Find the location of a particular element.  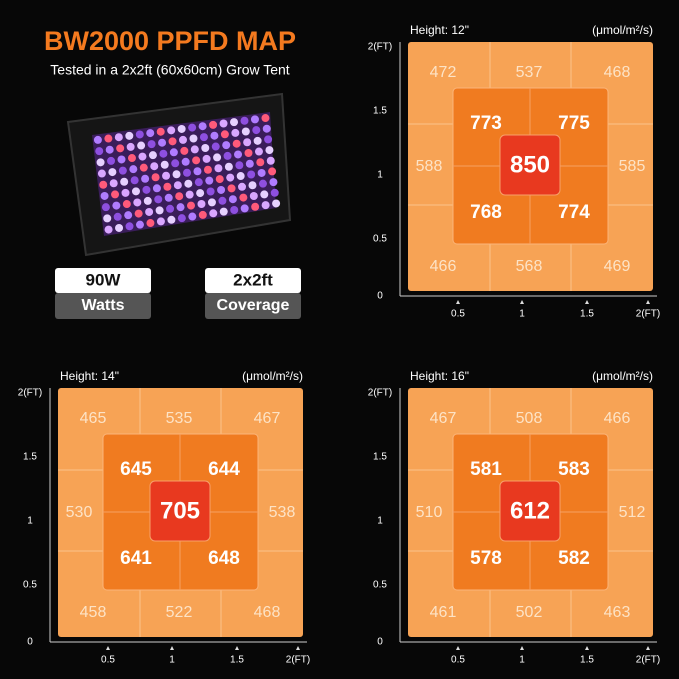

outer-value: 468 is located at coordinates (617, 72).